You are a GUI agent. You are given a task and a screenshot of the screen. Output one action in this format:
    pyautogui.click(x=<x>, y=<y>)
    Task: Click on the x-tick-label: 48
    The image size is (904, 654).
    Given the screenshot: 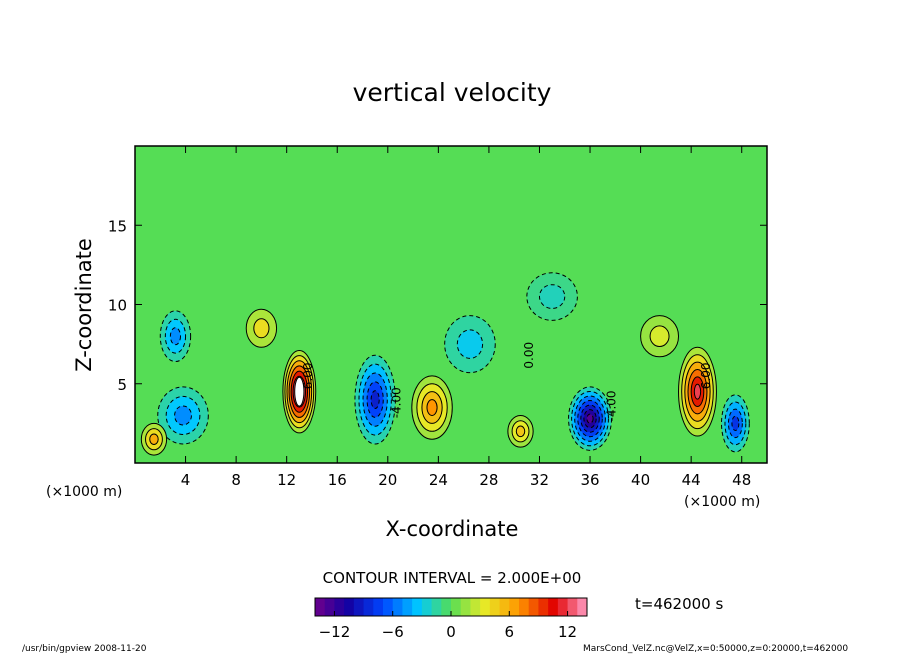 What is the action you would take?
    pyautogui.click(x=741, y=480)
    